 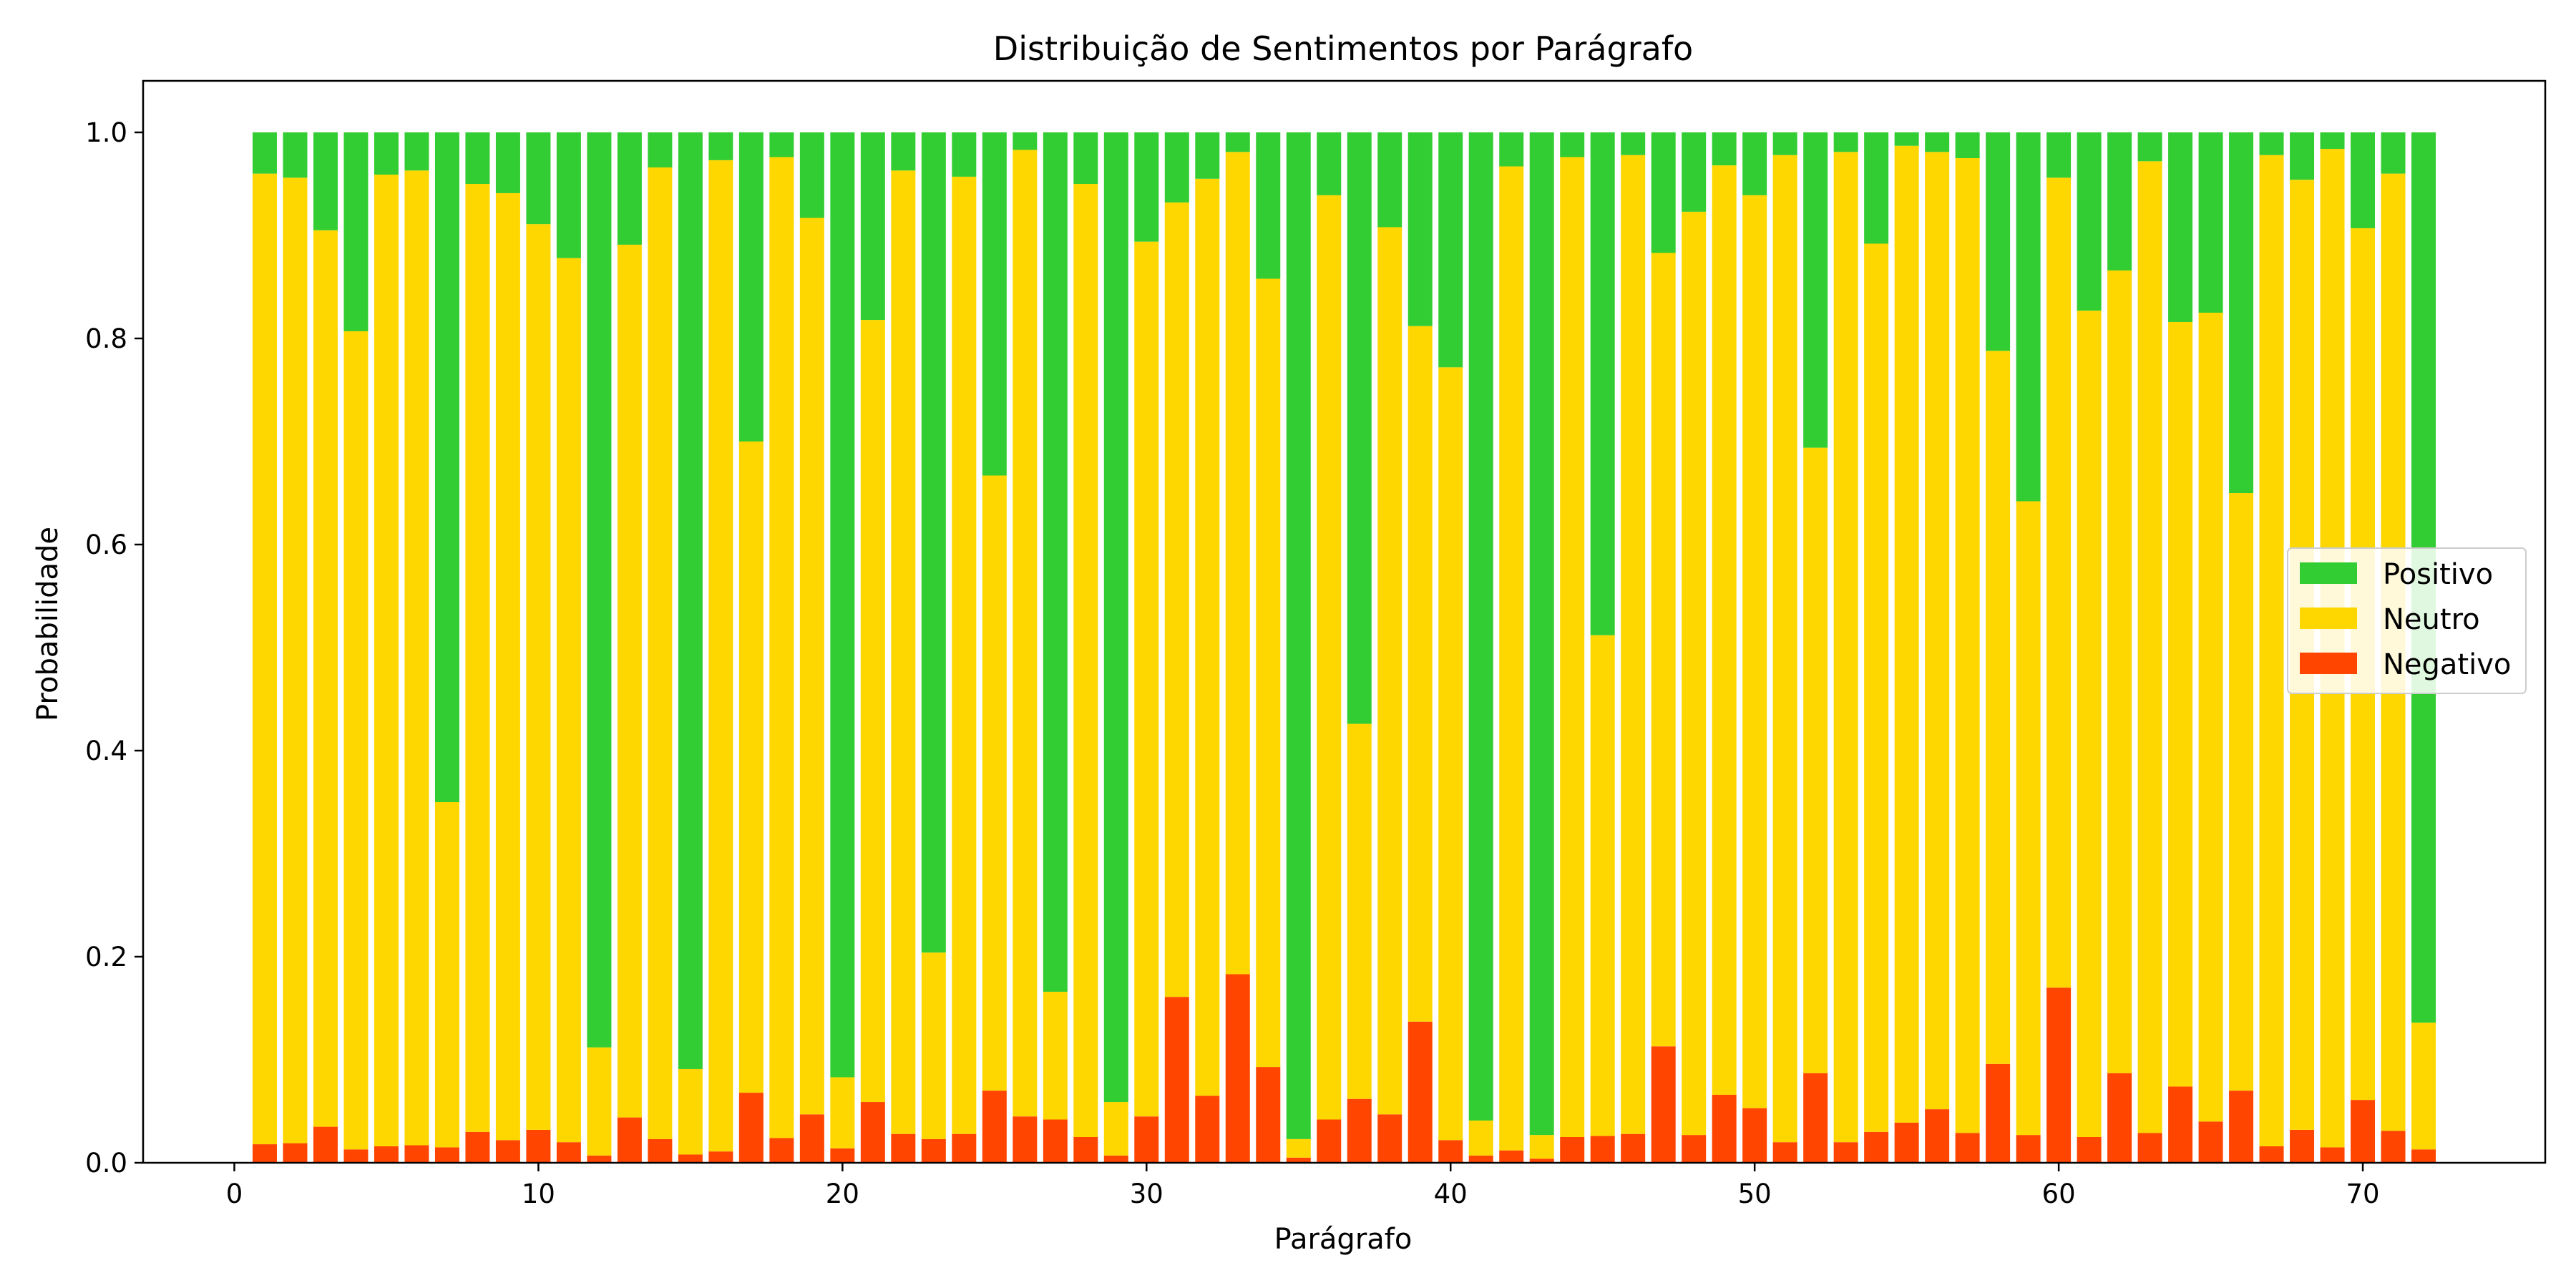 I want to click on legend-items: Positivo Neutro Negativo, so click(x=2405, y=619).